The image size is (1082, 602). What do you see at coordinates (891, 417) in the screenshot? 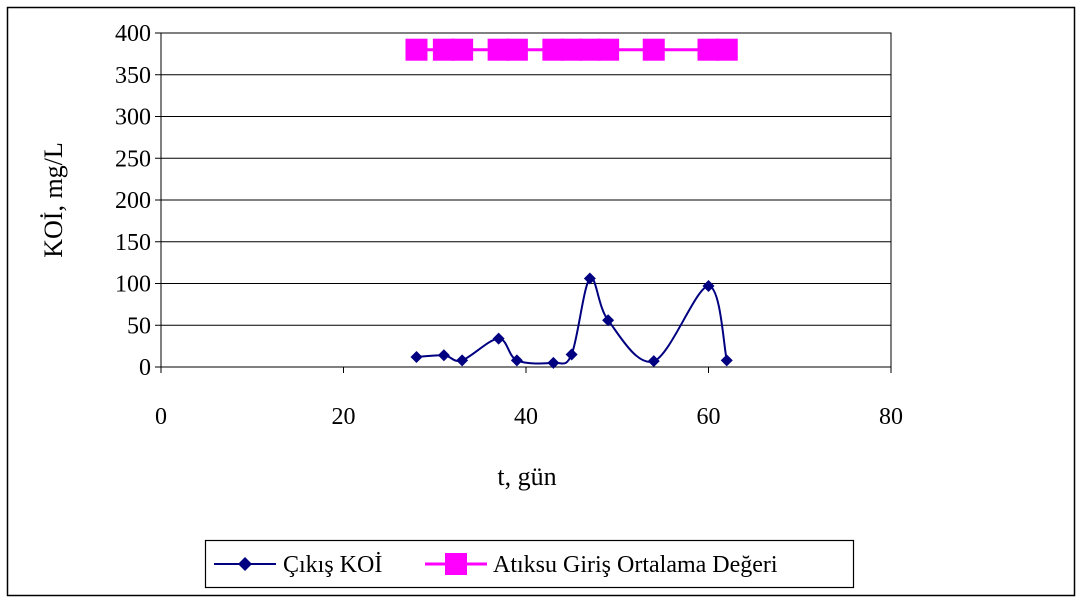
I see `x-tick-label: 80` at bounding box center [891, 417].